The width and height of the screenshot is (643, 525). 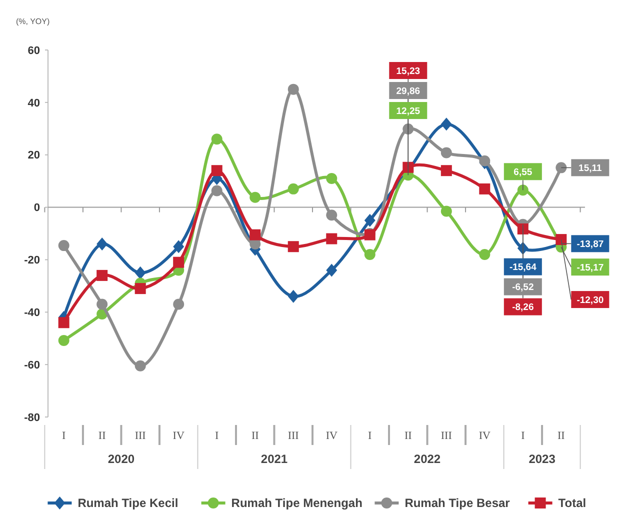 I want to click on y-tick-label: 0, so click(x=37, y=208).